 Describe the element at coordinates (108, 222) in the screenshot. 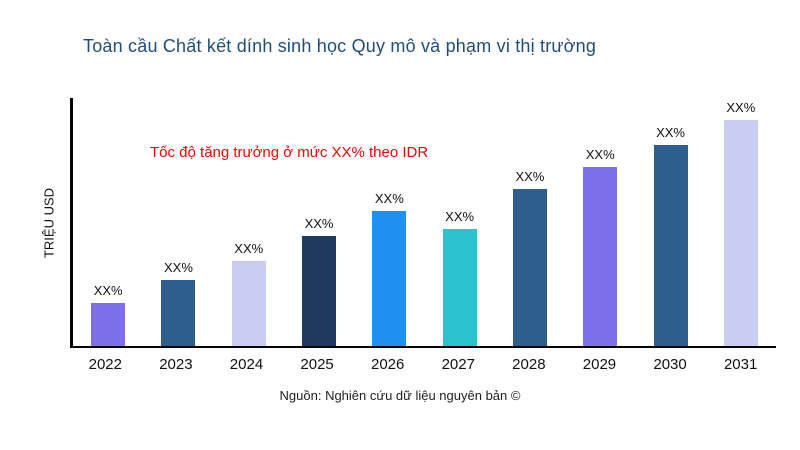

I see `bar-group-2022: XX%` at that location.